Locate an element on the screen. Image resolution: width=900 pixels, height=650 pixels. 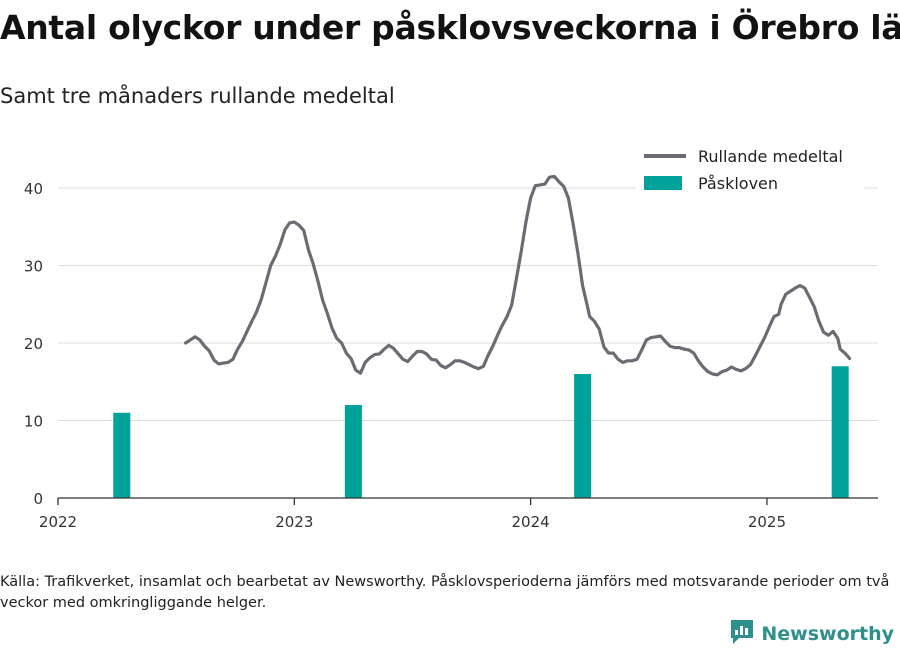
brand-name: Newsworthy is located at coordinates (827, 634).